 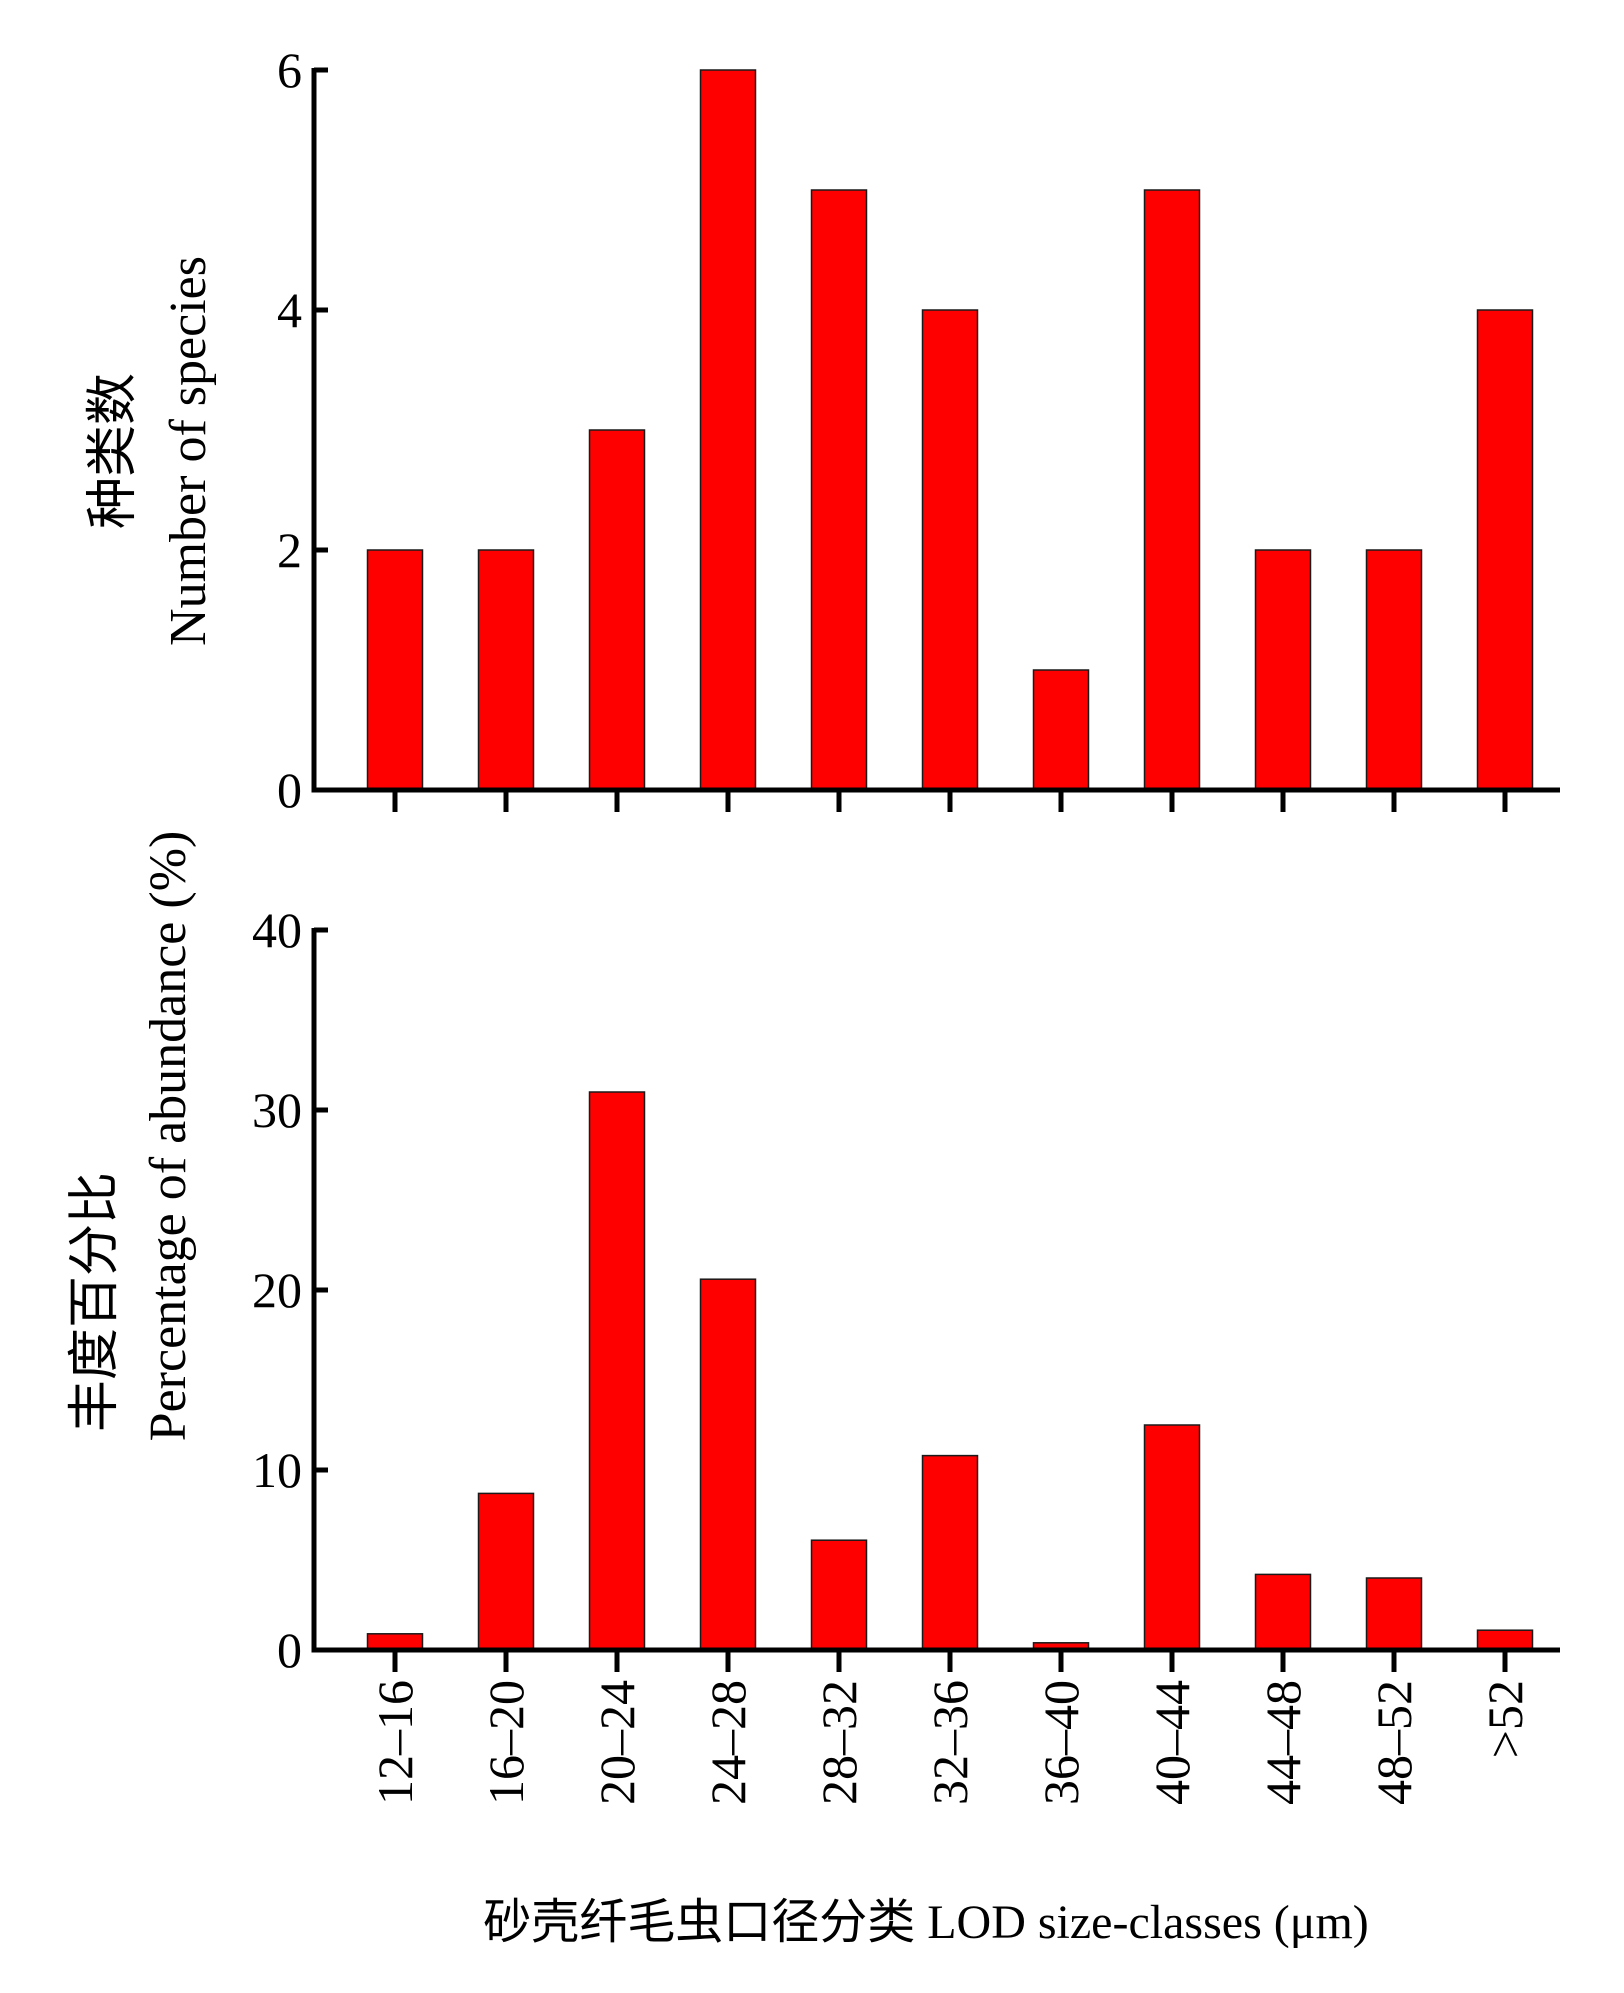 What do you see at coordinates (289, 550) in the screenshot?
I see `y-tick-label: 2` at bounding box center [289, 550].